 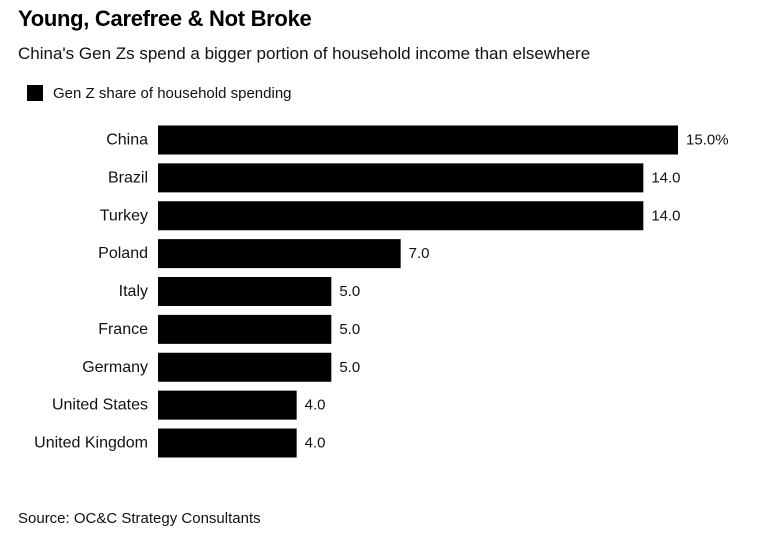 I want to click on category-label-united-kingdom: United Kingdom, so click(x=91, y=443).